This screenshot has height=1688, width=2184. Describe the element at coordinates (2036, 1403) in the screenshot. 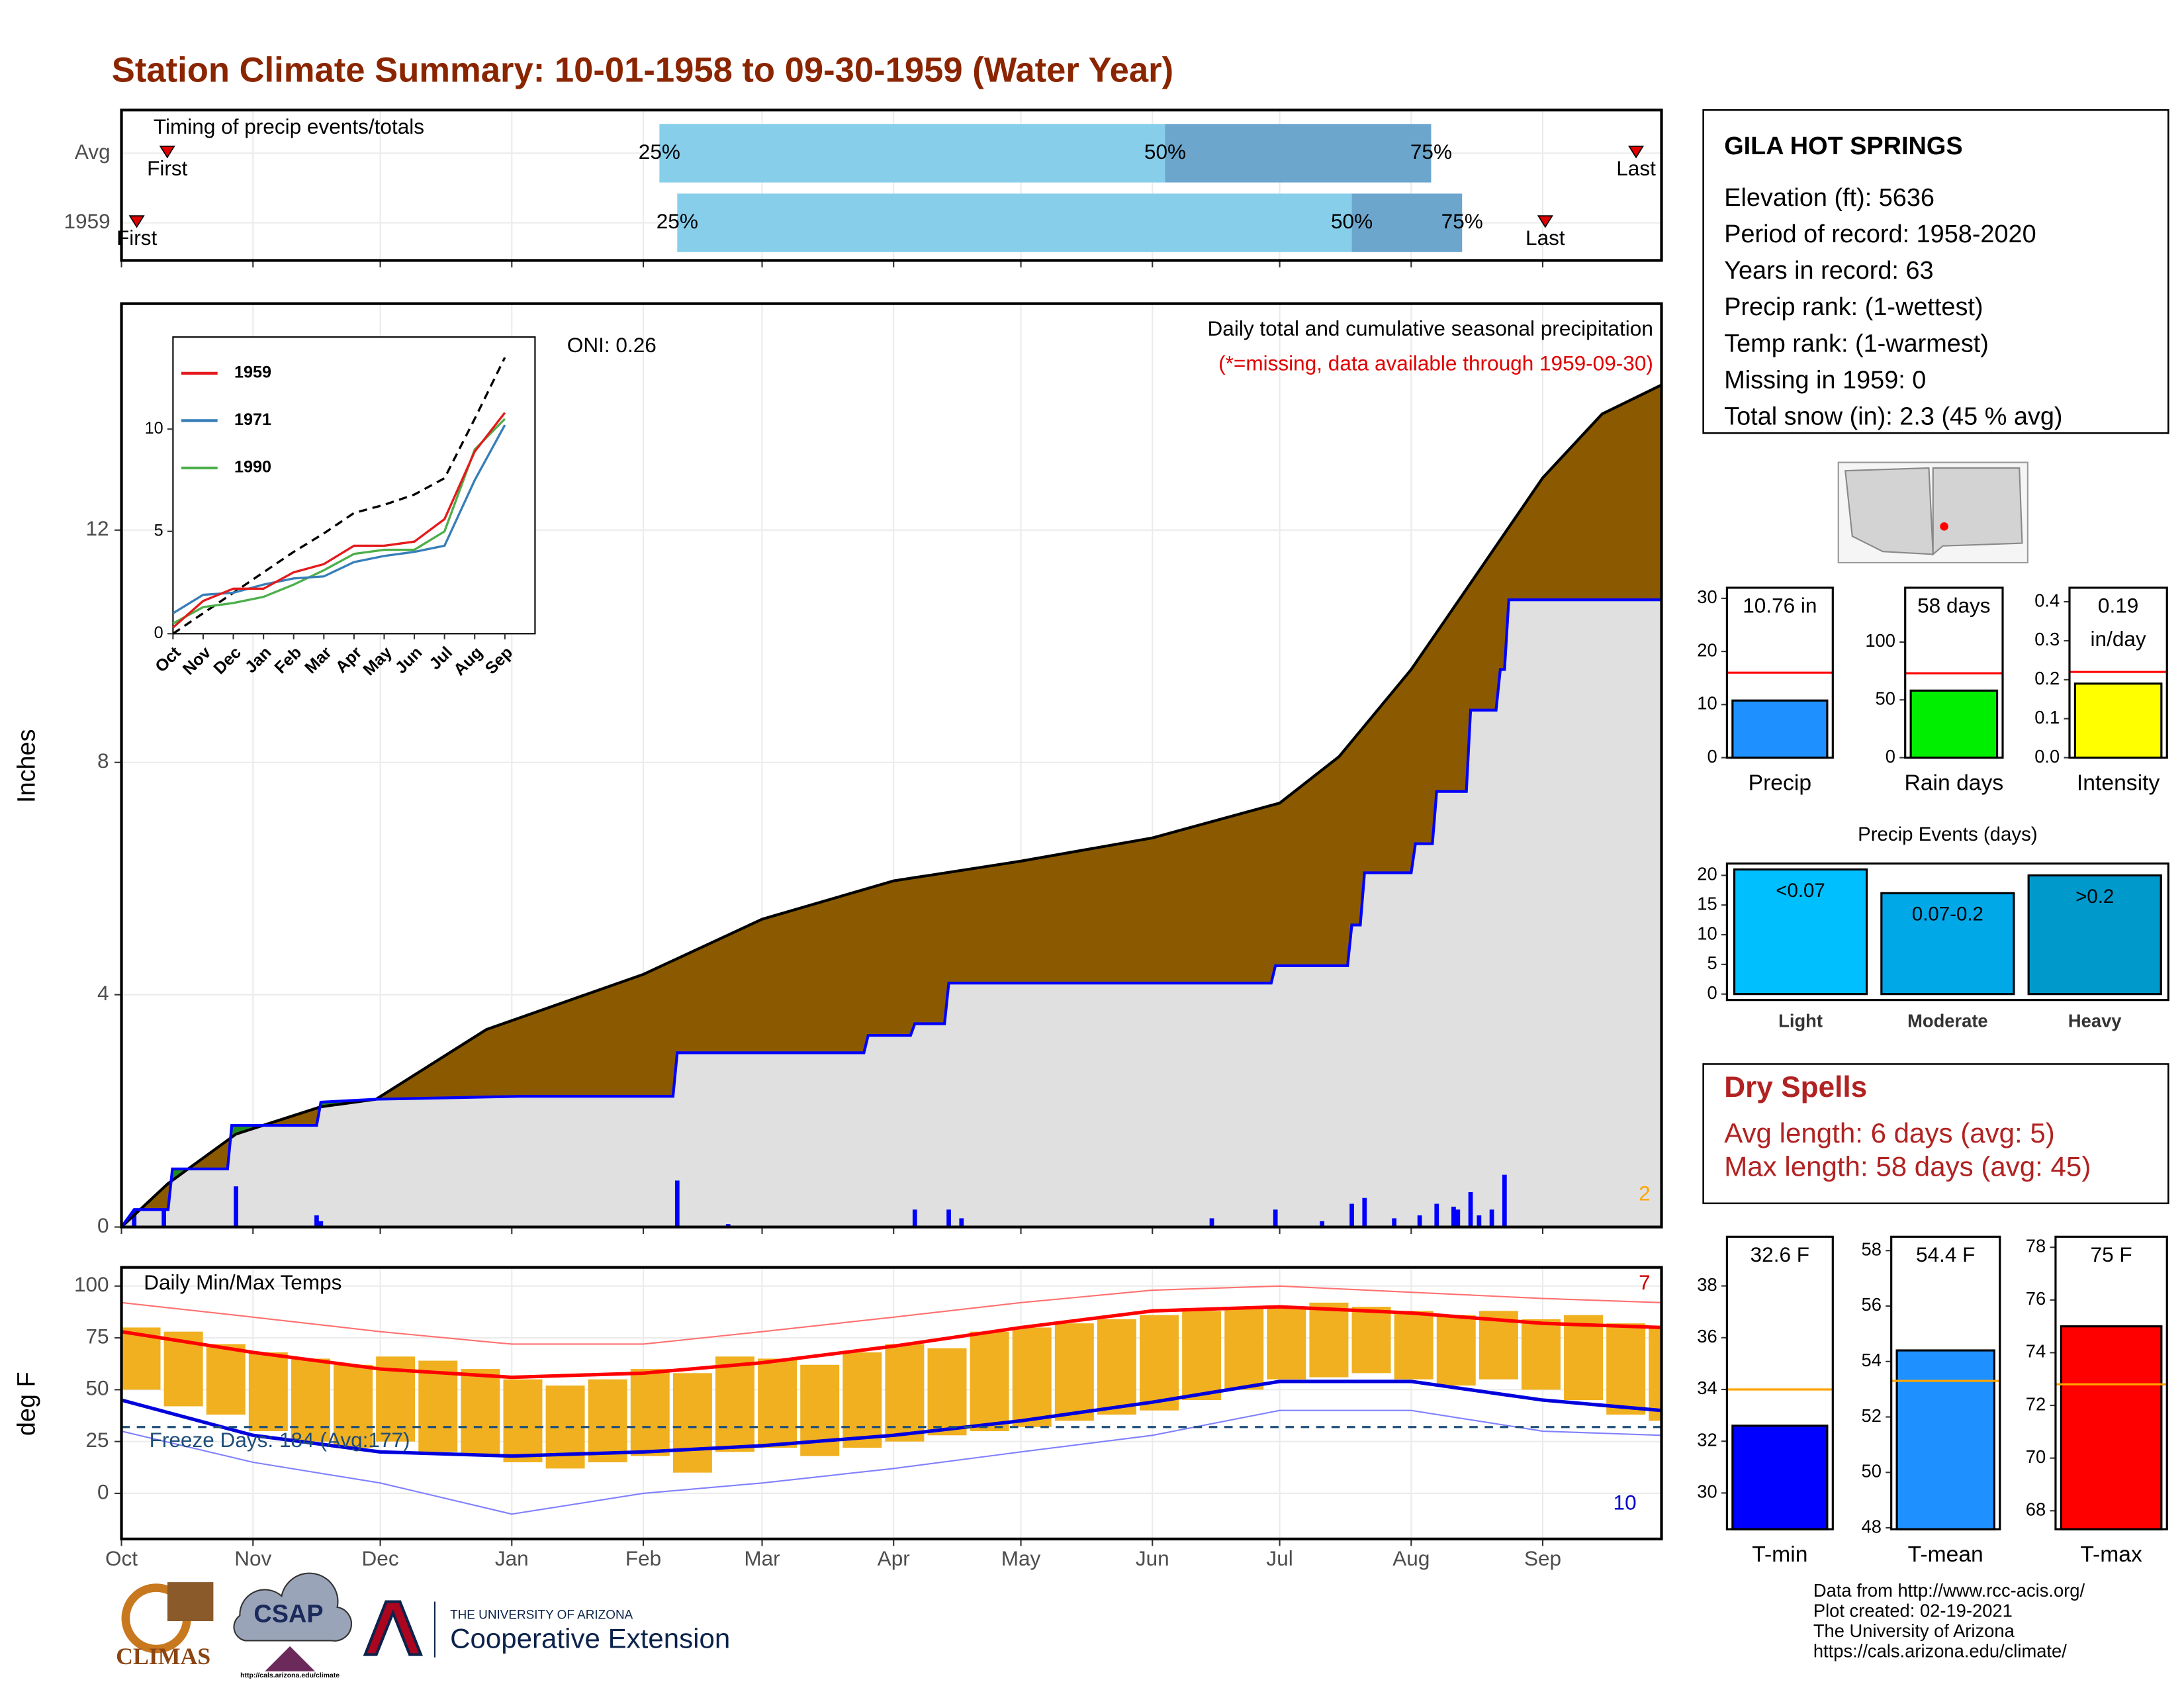

I see `y-tick-label: 72` at that location.